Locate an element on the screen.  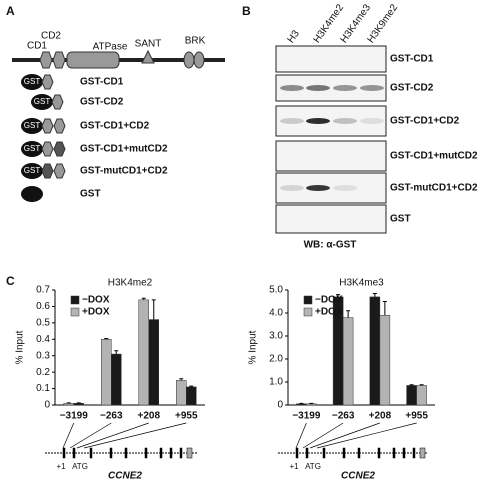
y-tick-label: 0.3 is located at coordinates (43, 355).